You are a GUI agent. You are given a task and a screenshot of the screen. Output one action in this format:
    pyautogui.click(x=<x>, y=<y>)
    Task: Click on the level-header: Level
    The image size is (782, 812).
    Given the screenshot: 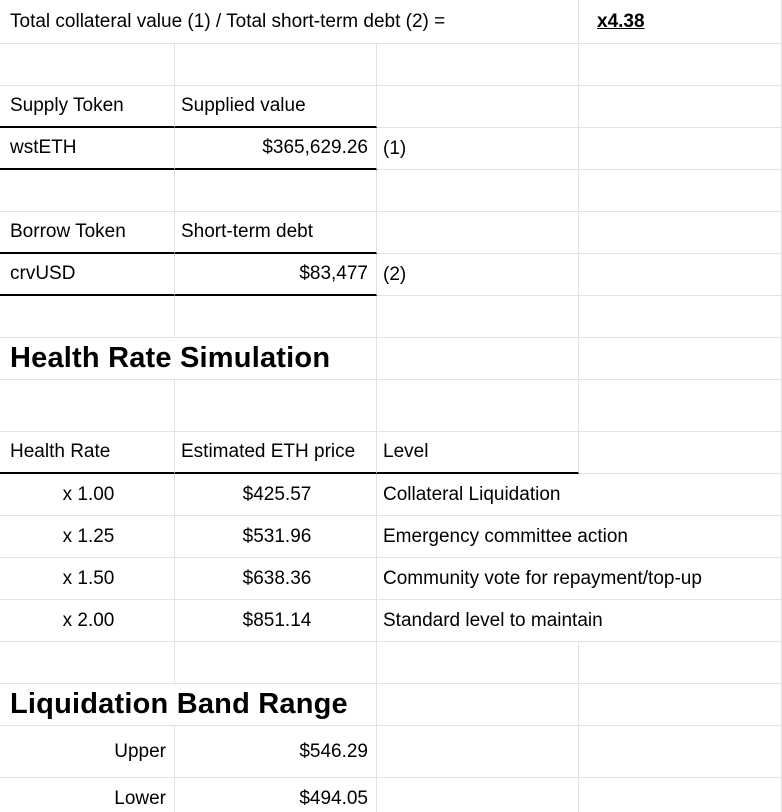 What is the action you would take?
    pyautogui.click(x=478, y=453)
    